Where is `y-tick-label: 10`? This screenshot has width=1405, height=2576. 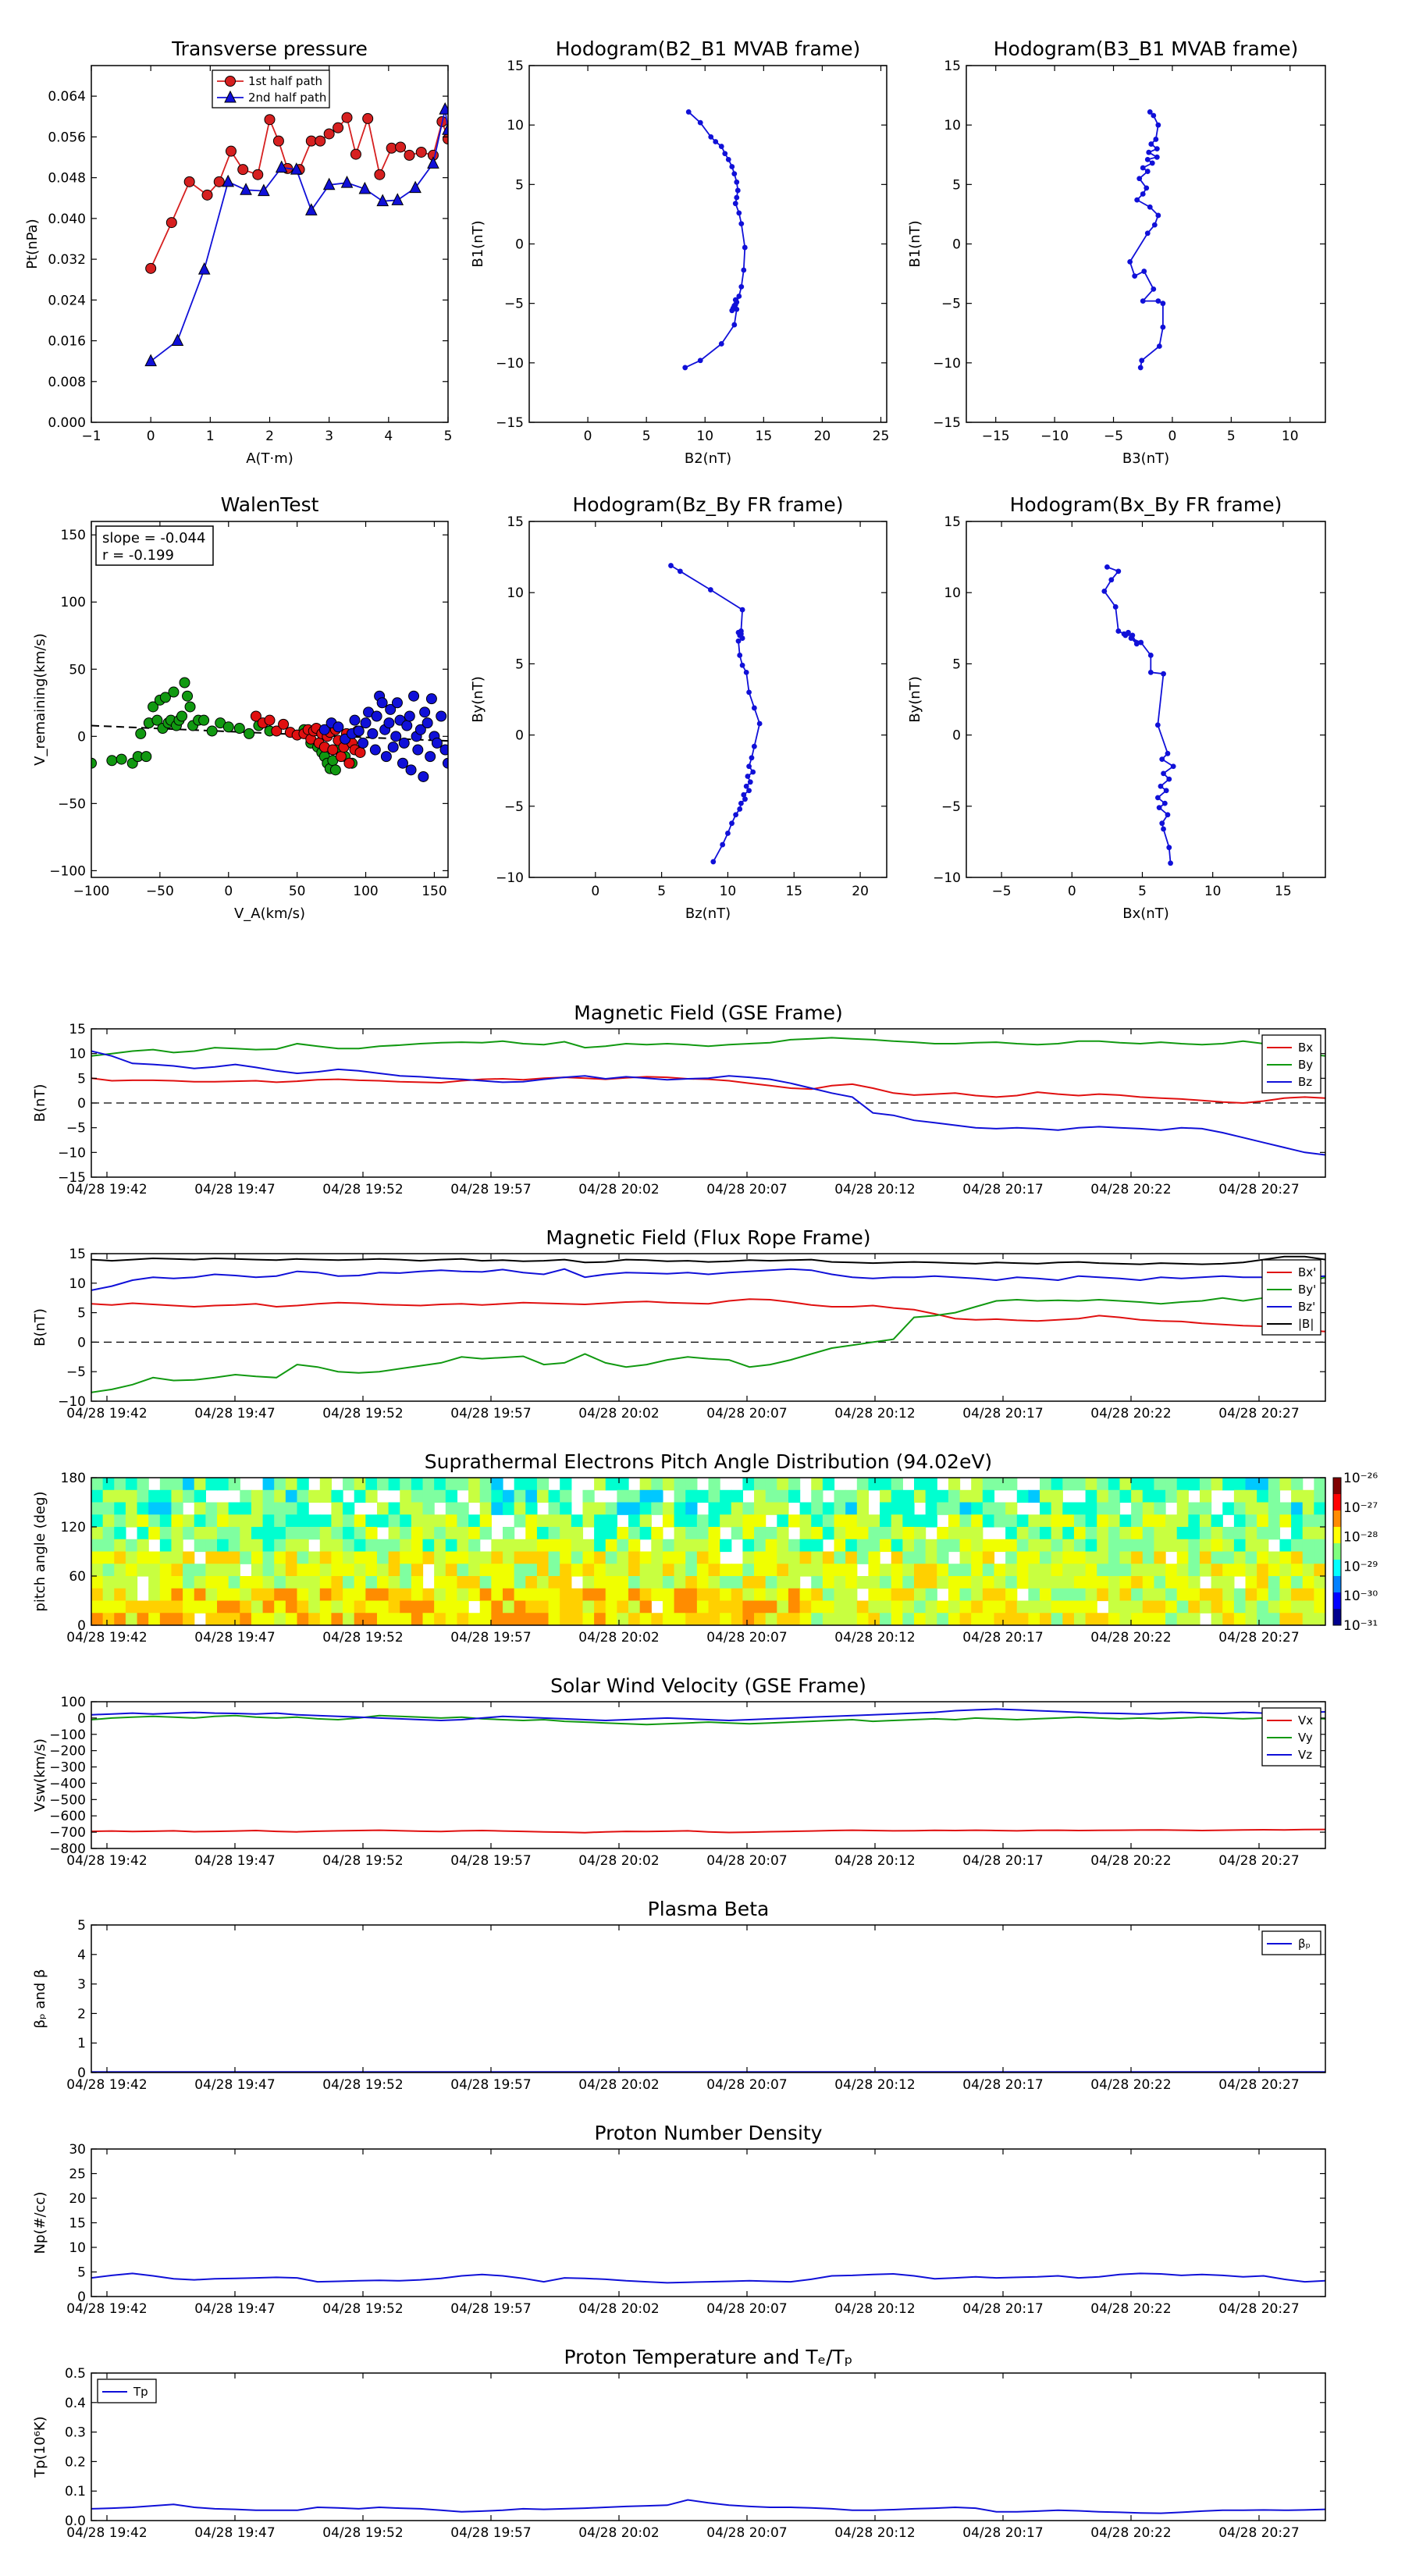 y-tick-label: 10 is located at coordinates (515, 593).